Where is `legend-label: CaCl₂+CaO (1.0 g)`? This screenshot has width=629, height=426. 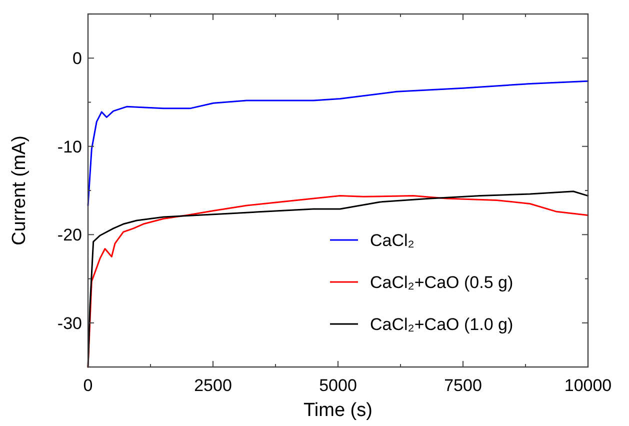 legend-label: CaCl₂+CaO (1.0 g) is located at coordinates (442, 324).